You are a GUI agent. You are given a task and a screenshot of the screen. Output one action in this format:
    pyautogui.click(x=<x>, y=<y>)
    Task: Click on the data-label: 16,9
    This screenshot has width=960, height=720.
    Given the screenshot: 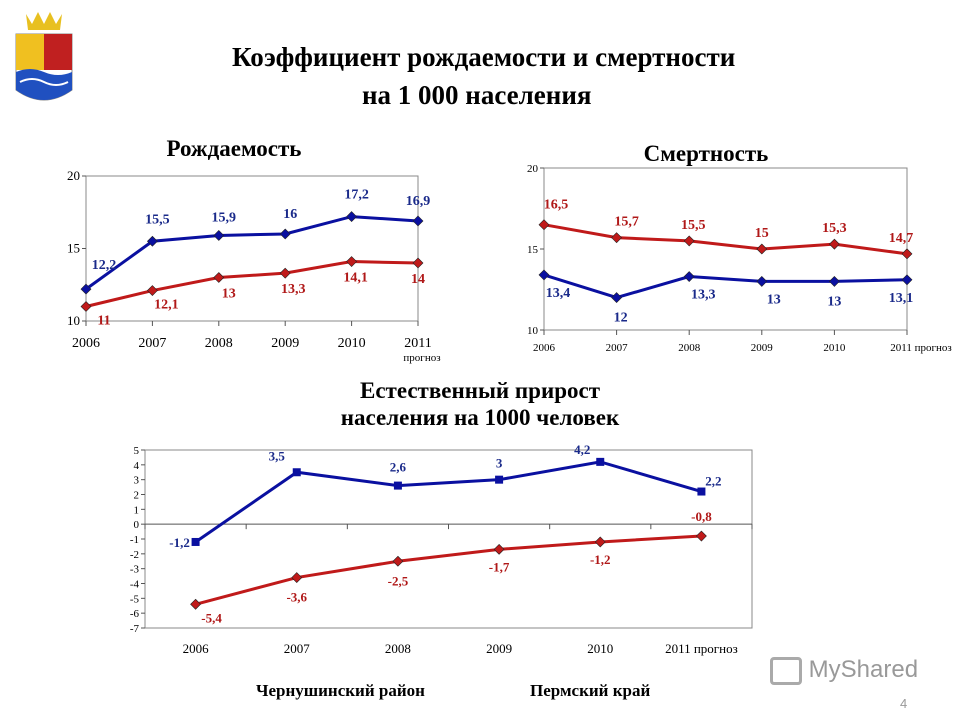 What is the action you would take?
    pyautogui.click(x=418, y=201)
    